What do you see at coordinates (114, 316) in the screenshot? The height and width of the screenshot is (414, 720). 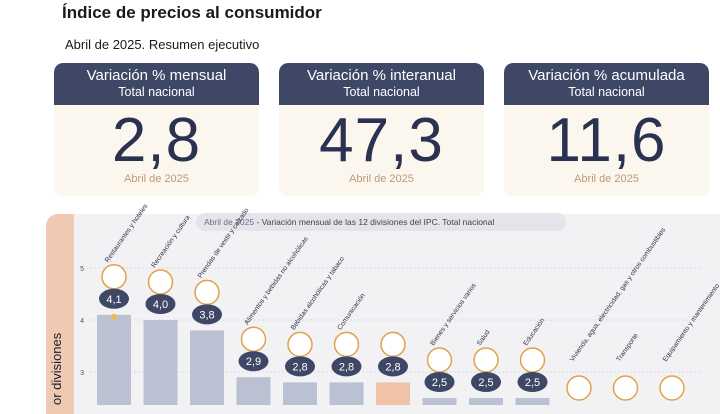 I see `marker-dot` at bounding box center [114, 316].